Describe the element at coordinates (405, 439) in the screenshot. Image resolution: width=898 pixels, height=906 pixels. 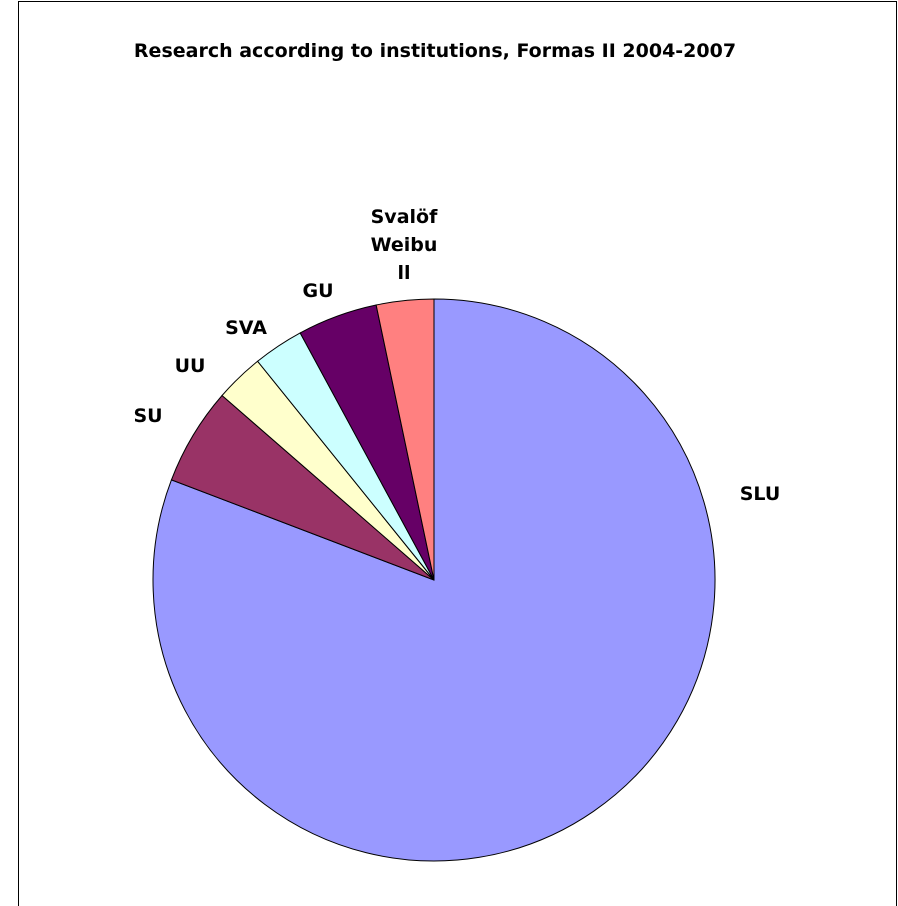
I see `pie-slice` at that location.